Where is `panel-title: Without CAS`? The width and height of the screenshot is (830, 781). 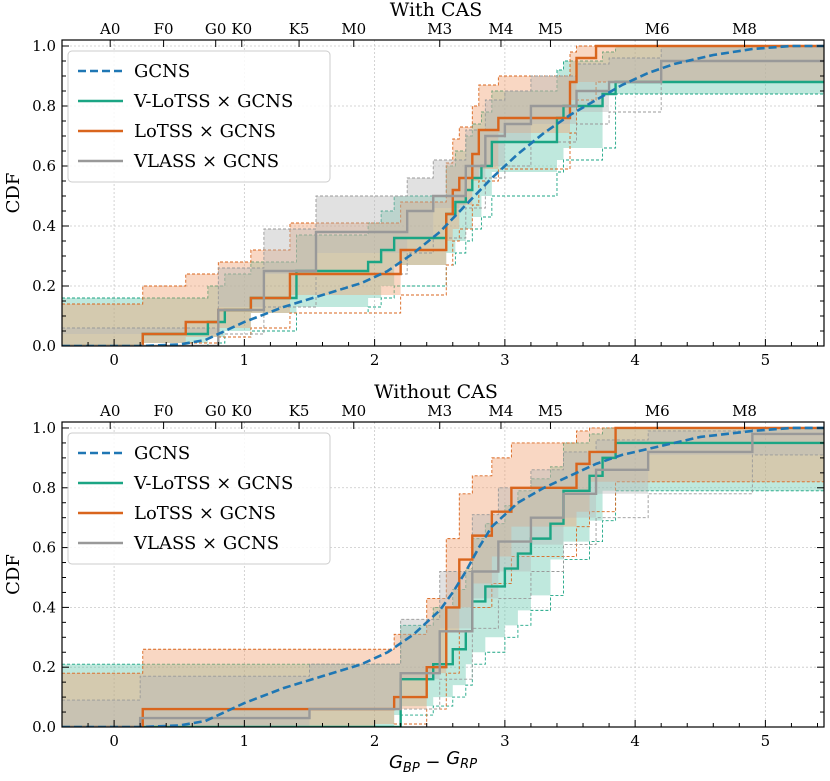 panel-title: Without CAS is located at coordinates (436, 392).